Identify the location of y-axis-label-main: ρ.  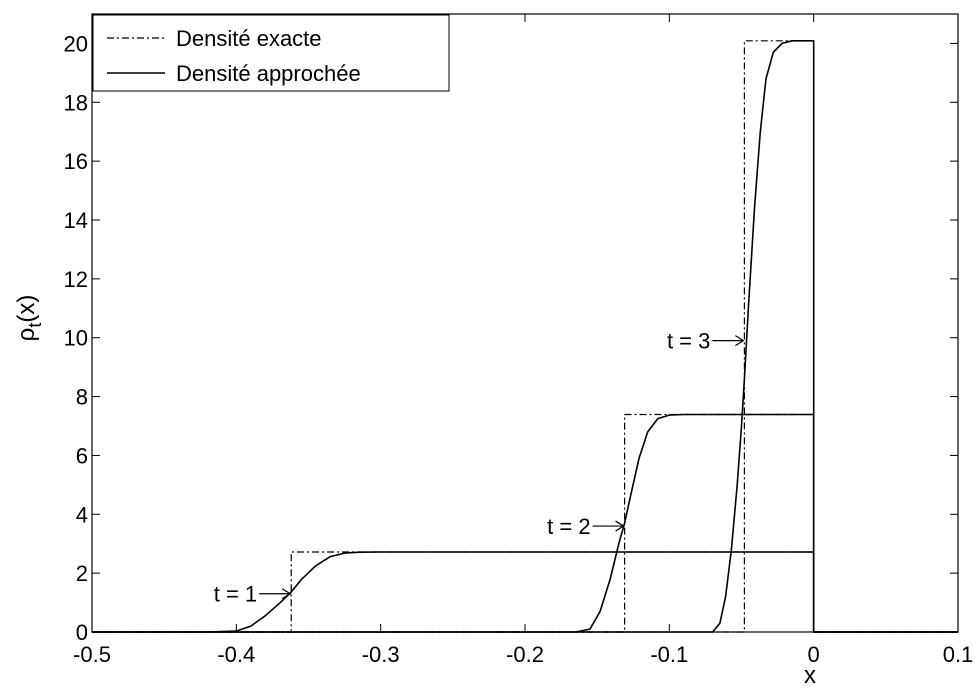
(26, 335).